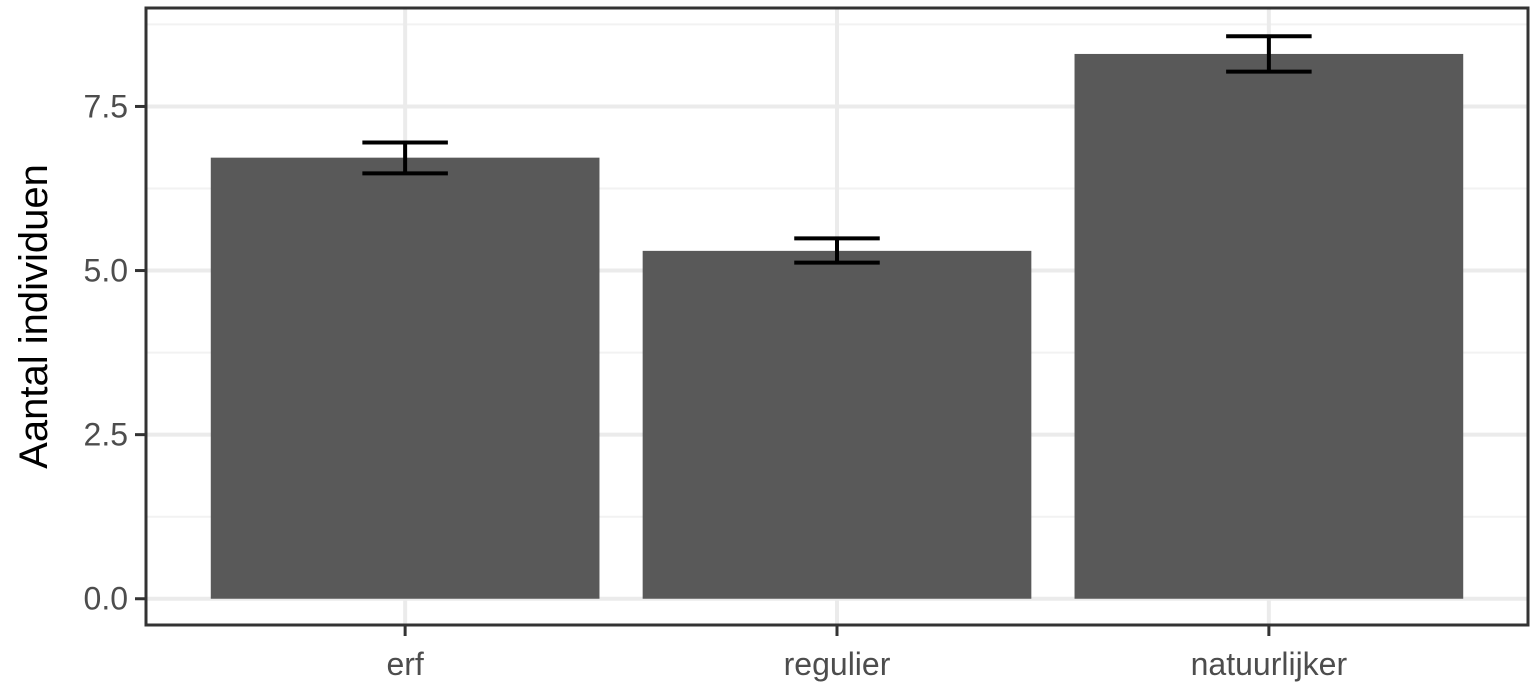 The width and height of the screenshot is (1538, 688). Describe the element at coordinates (1269, 664) in the screenshot. I see `x-tick-label: natuurlijker` at that location.